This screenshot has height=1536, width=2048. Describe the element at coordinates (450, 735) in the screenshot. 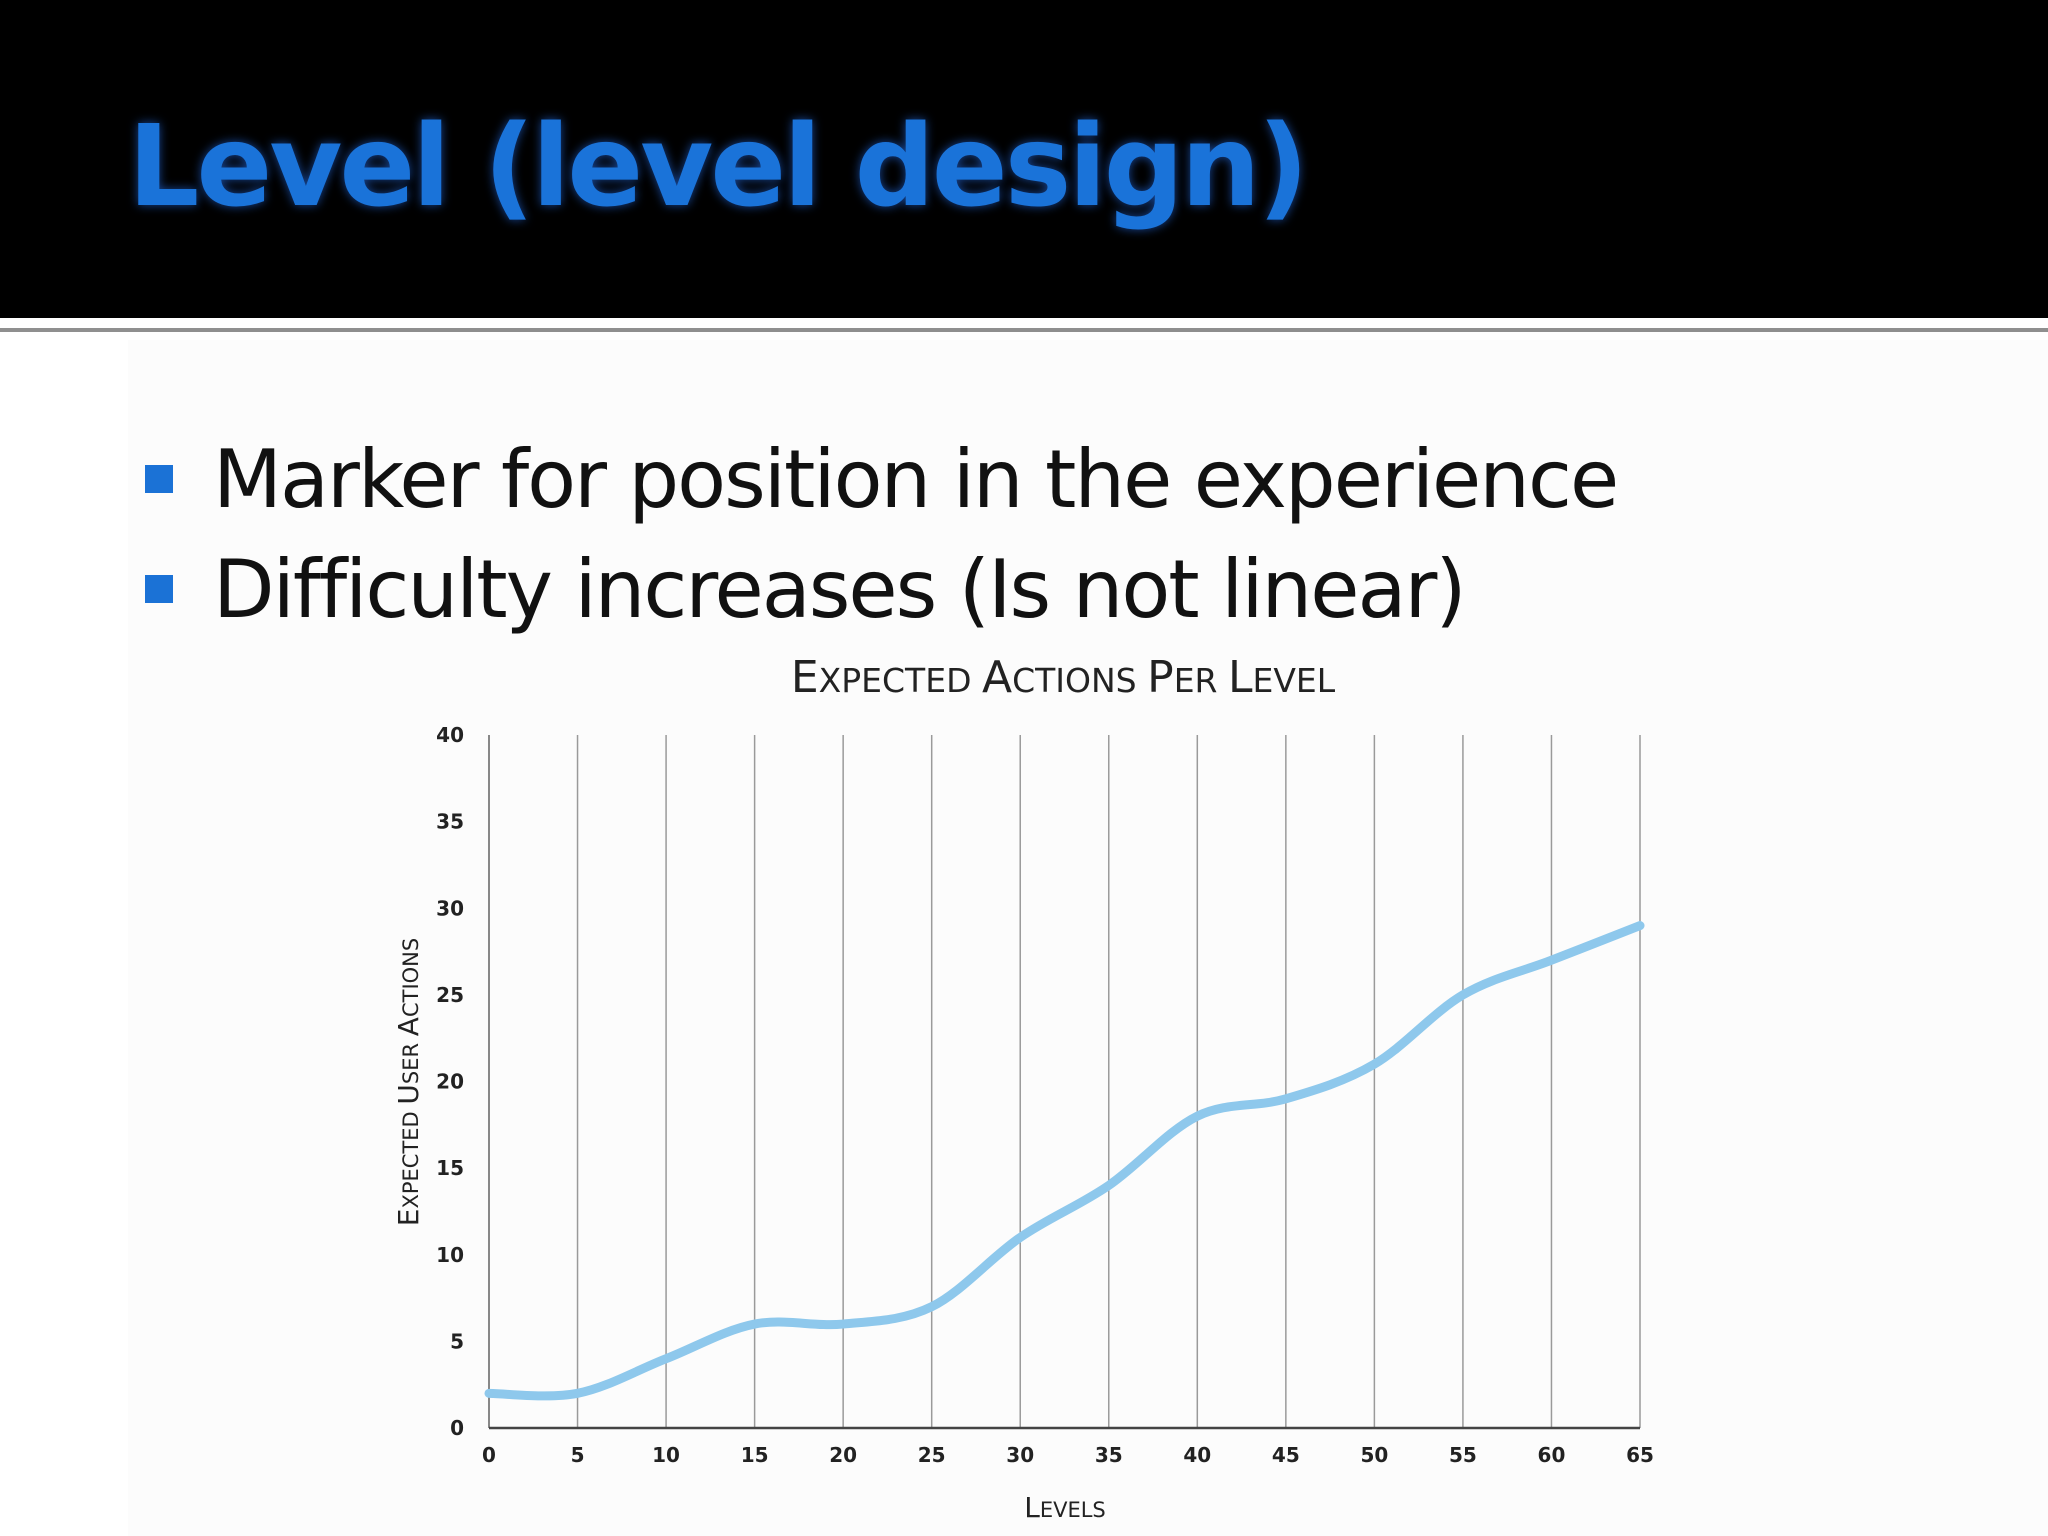

I see `y-tick-label: 40` at that location.